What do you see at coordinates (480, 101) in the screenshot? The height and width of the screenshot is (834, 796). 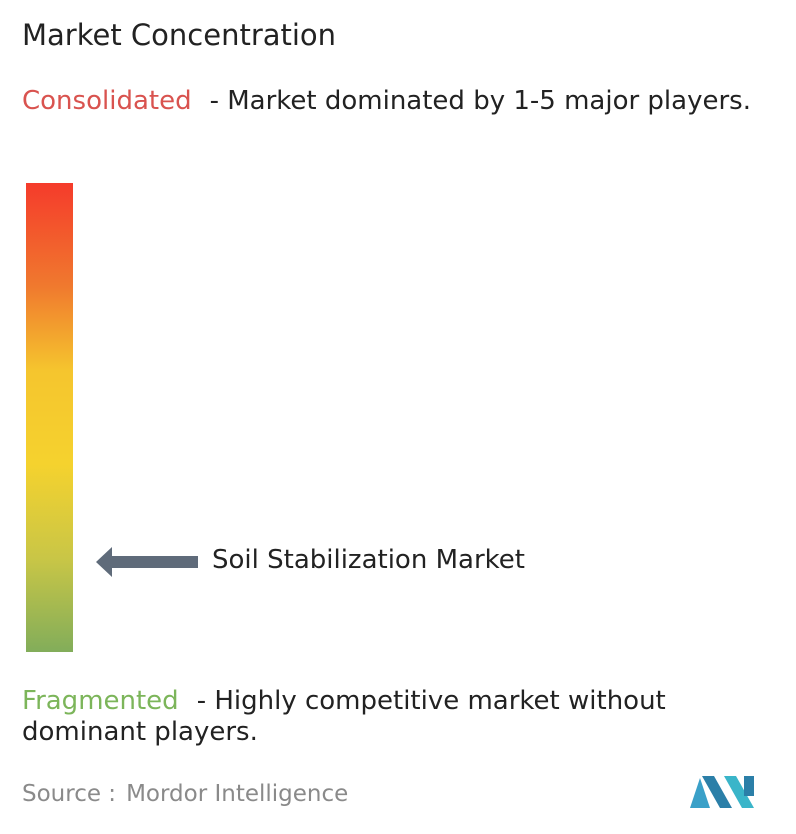 I see `consolidated-description: - Market dominated by 1-5 major players.` at bounding box center [480, 101].